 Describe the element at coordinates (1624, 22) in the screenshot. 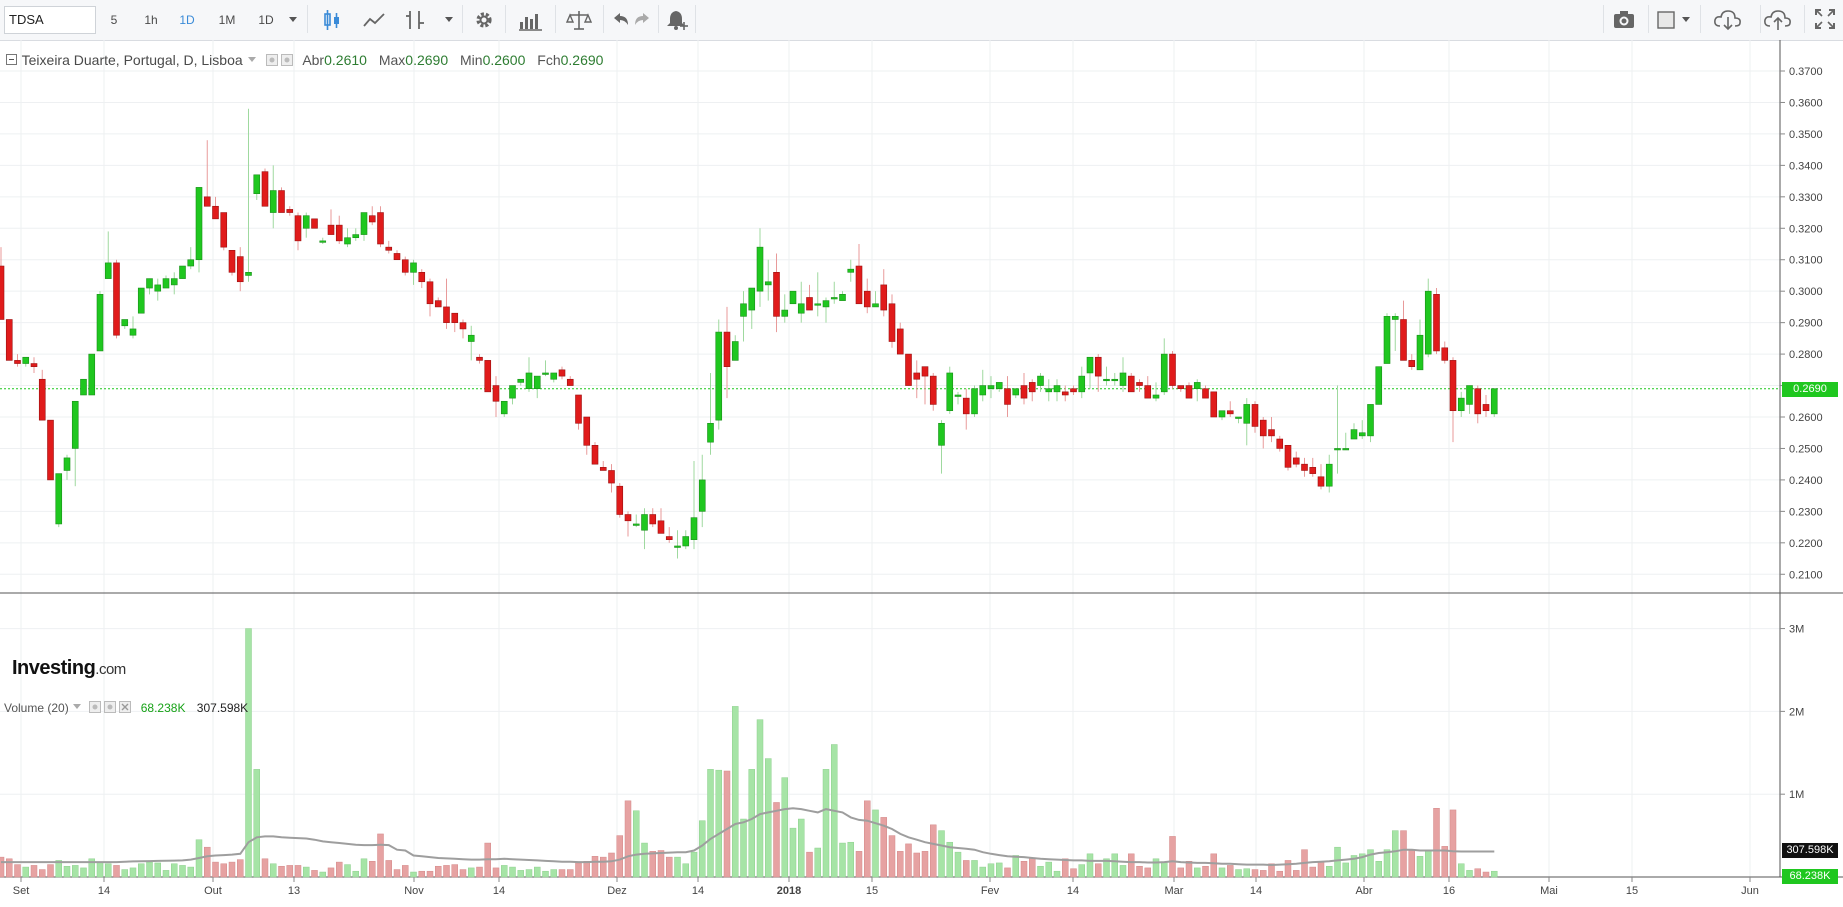

I see `camera-icon` at that location.